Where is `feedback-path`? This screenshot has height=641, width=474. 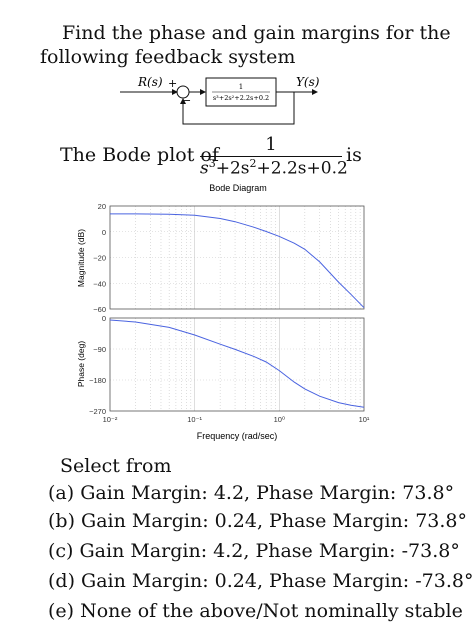 feedback-path is located at coordinates (238, 108).